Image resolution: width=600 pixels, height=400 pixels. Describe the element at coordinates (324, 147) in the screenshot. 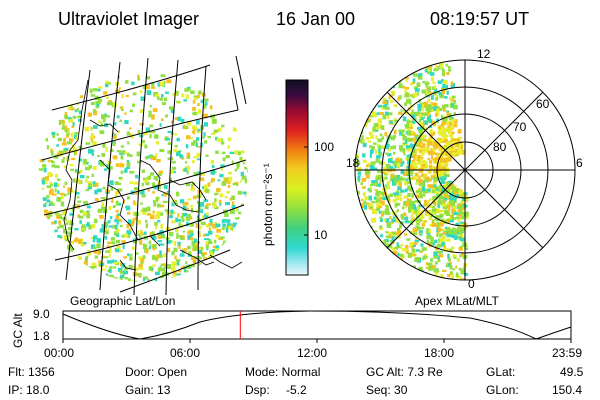

I see `colorbar-tick-100: 100` at that location.